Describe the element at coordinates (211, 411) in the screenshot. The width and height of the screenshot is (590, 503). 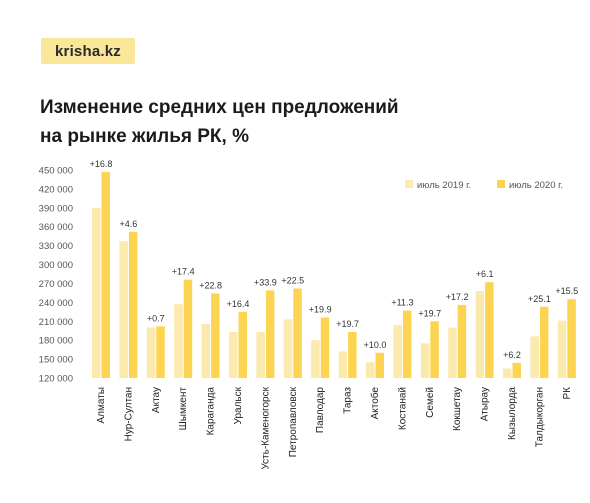
I see `category-label: Караганда` at that location.